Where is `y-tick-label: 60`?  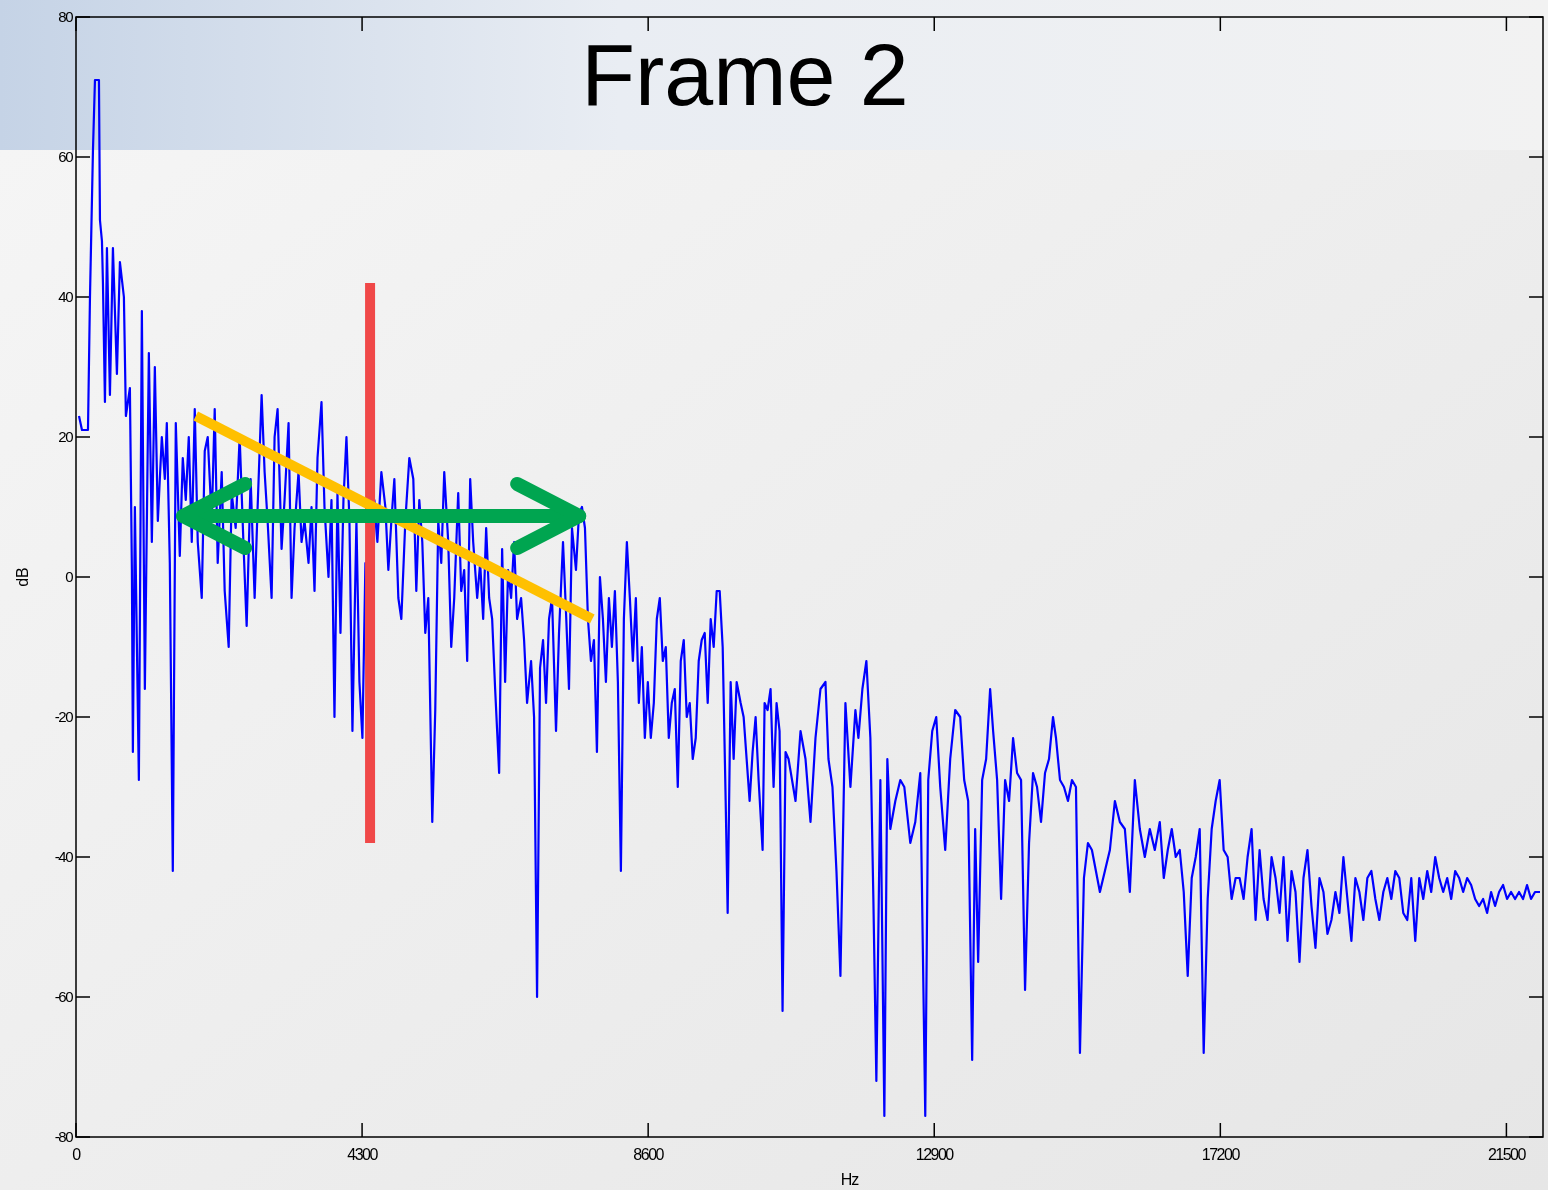
y-tick-label: 60 is located at coordinates (66, 156).